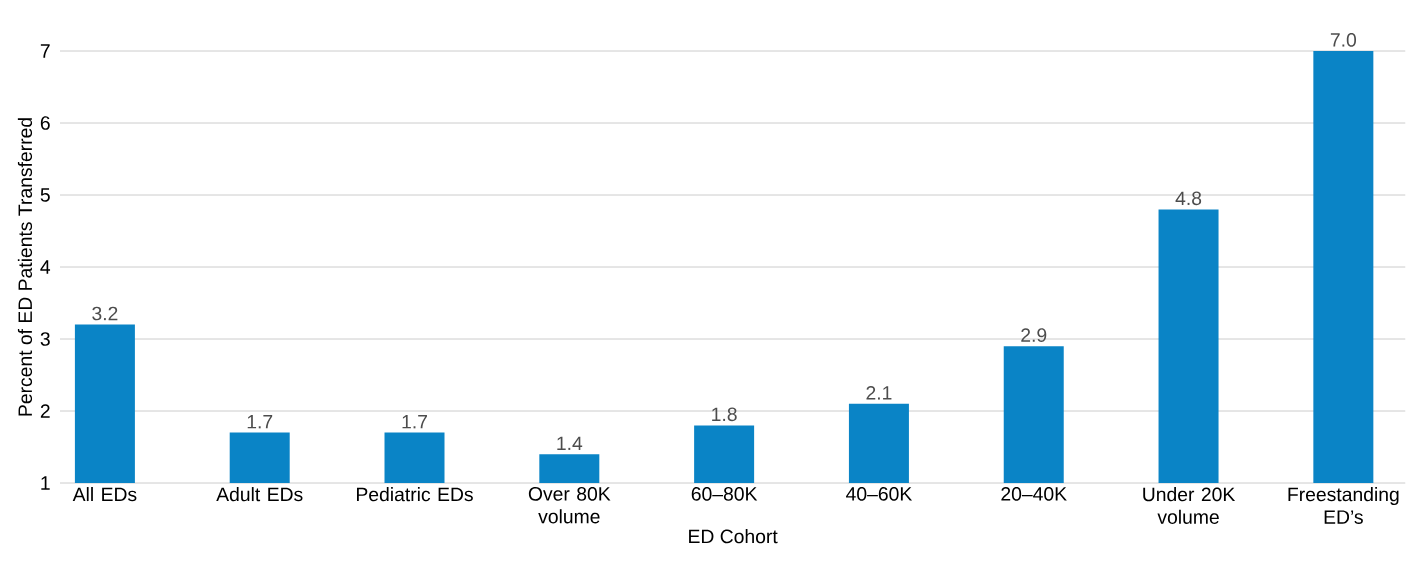  Describe the element at coordinates (879, 494) in the screenshot. I see `x-tick-label: 40–60K` at that location.